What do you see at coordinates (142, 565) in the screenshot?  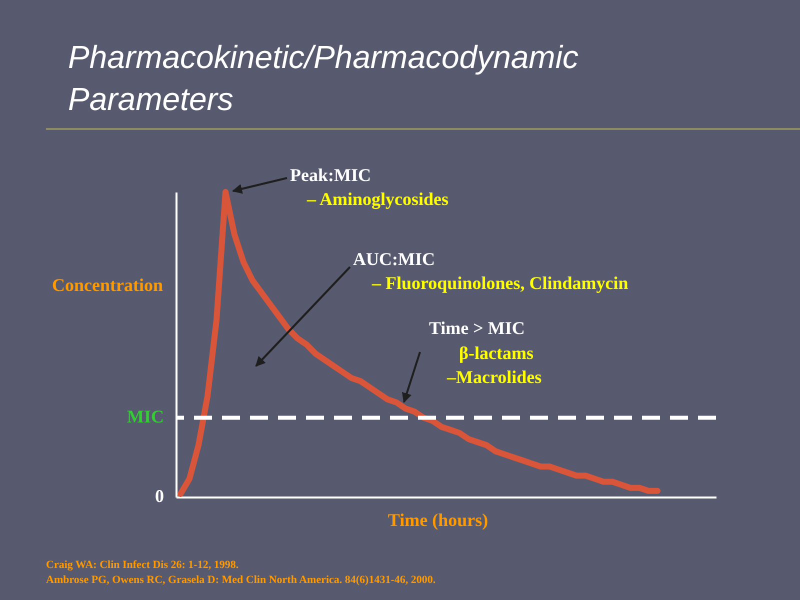 I see `text: Craig WA: Clin Infect Dis 26: 1-12, 1998.` at bounding box center [142, 565].